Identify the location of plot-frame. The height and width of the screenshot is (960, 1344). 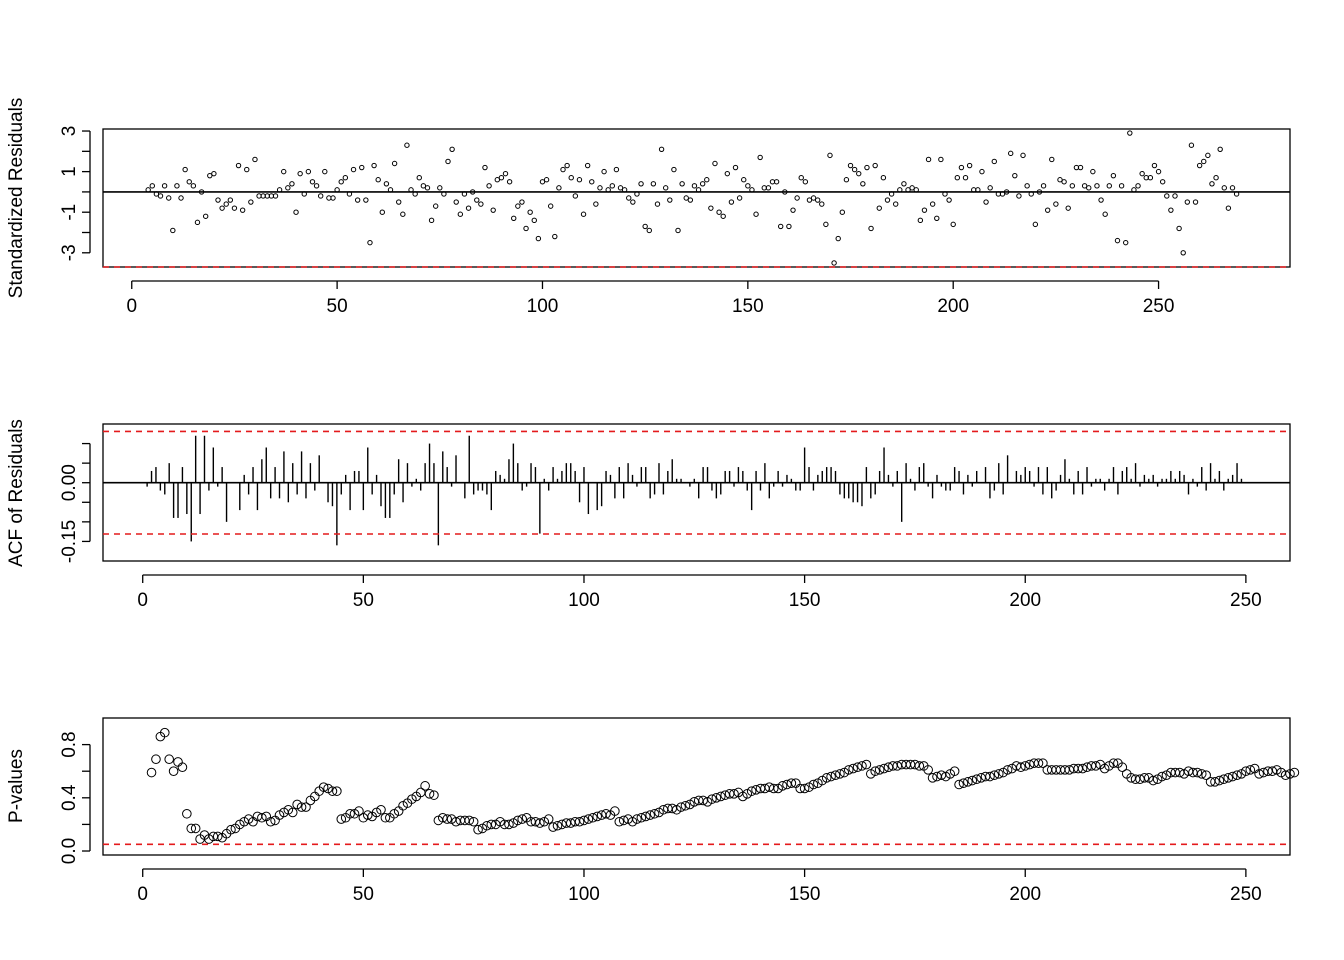
(696, 492).